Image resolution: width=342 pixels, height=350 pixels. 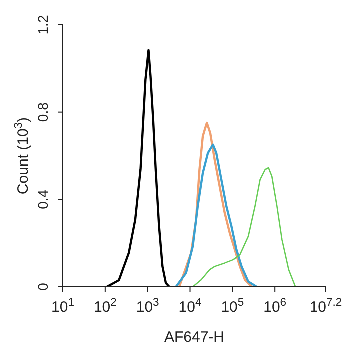 What do you see at coordinates (232, 306) in the screenshot?
I see `x-tick-label: 10$^{5}$` at bounding box center [232, 306].